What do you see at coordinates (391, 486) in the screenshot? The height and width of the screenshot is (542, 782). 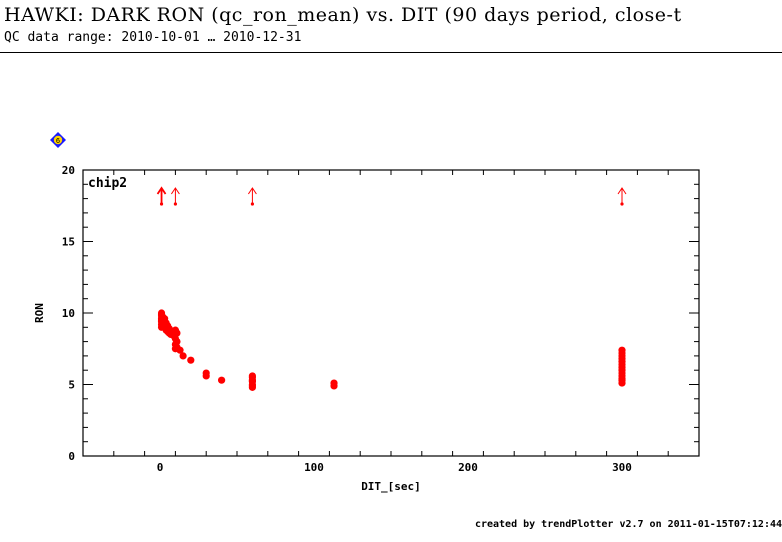 I see `x-axis-label: DIT_[sec]` at bounding box center [391, 486].